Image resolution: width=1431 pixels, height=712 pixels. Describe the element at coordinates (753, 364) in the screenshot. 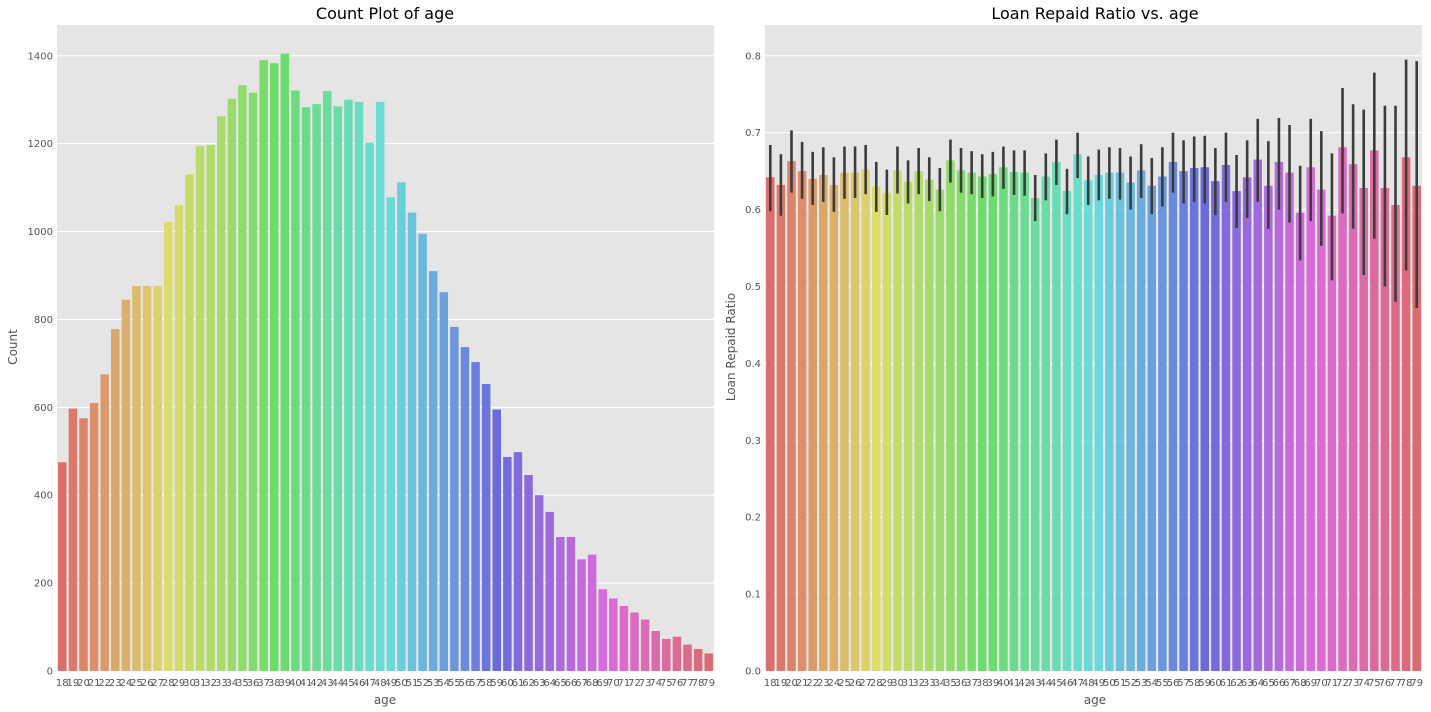

I see `y-tick-label: 0.4` at that location.